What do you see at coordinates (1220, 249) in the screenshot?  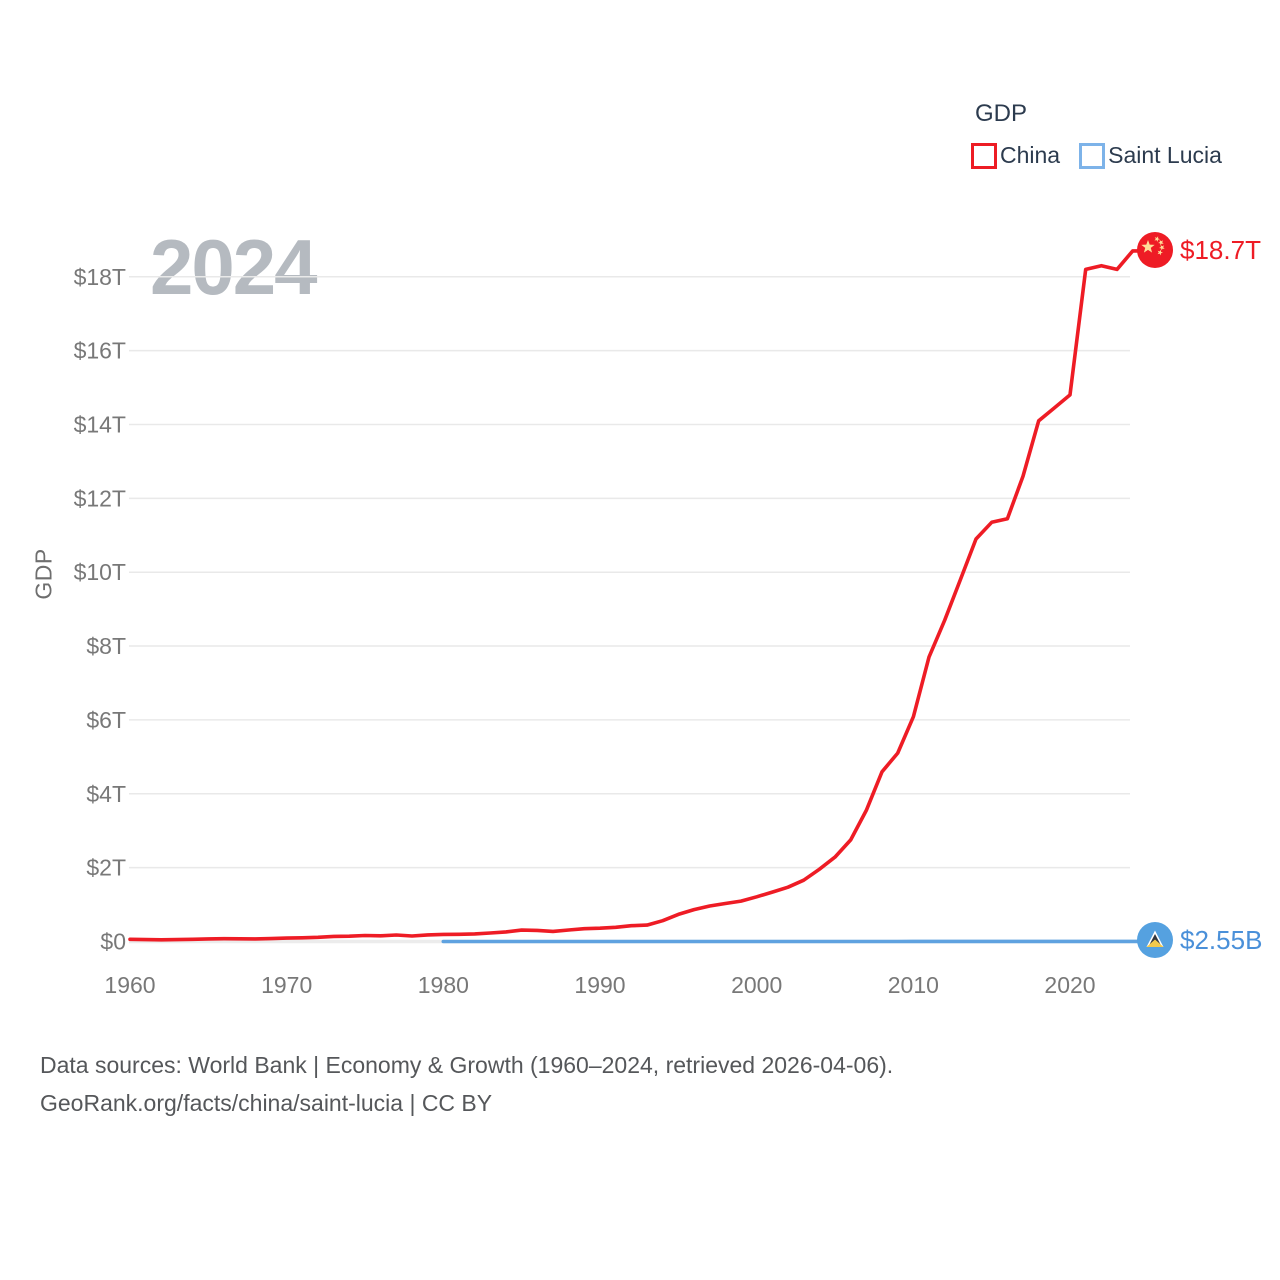 I see `china-end-value: $18.7T` at bounding box center [1220, 249].